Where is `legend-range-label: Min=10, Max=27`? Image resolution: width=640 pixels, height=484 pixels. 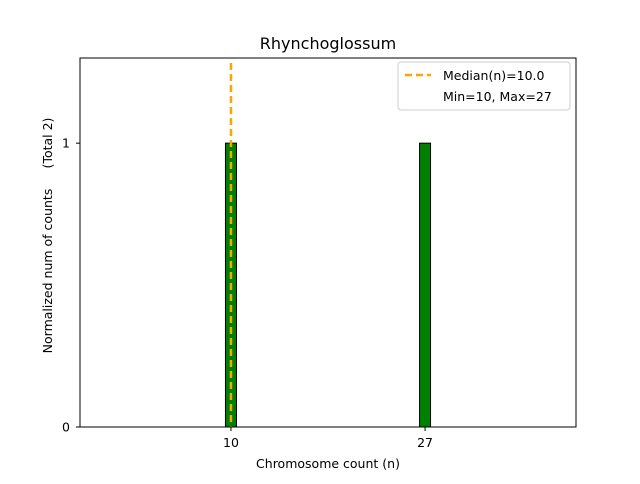 legend-range-label: Min=10, Max=27 is located at coordinates (497, 96).